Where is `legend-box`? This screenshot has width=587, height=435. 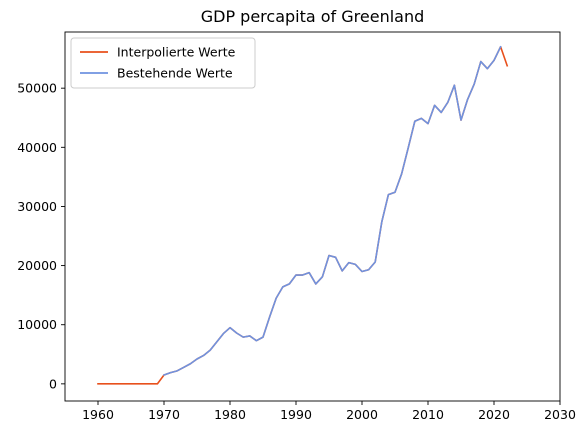 legend-box is located at coordinates (163, 63).